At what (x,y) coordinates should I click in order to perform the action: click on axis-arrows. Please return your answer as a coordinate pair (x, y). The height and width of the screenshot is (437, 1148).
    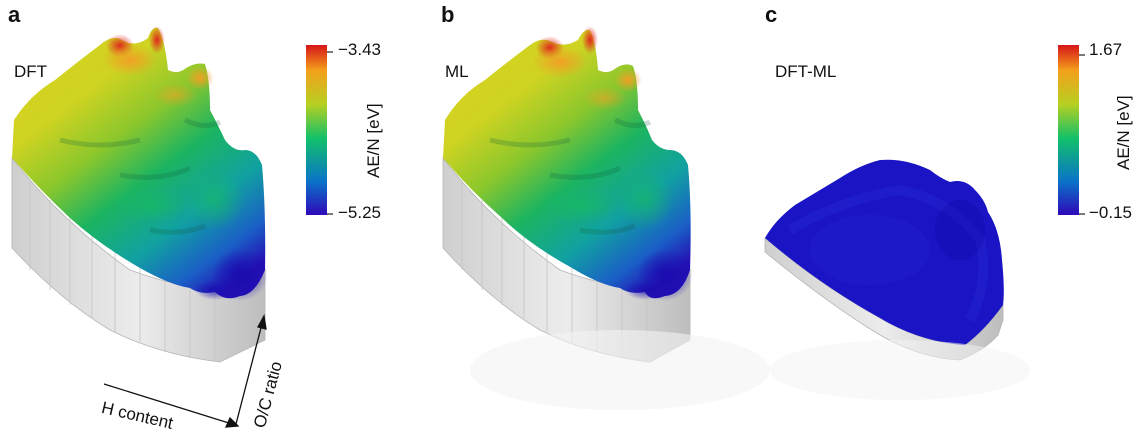
    Looking at the image, I should click on (185, 371).